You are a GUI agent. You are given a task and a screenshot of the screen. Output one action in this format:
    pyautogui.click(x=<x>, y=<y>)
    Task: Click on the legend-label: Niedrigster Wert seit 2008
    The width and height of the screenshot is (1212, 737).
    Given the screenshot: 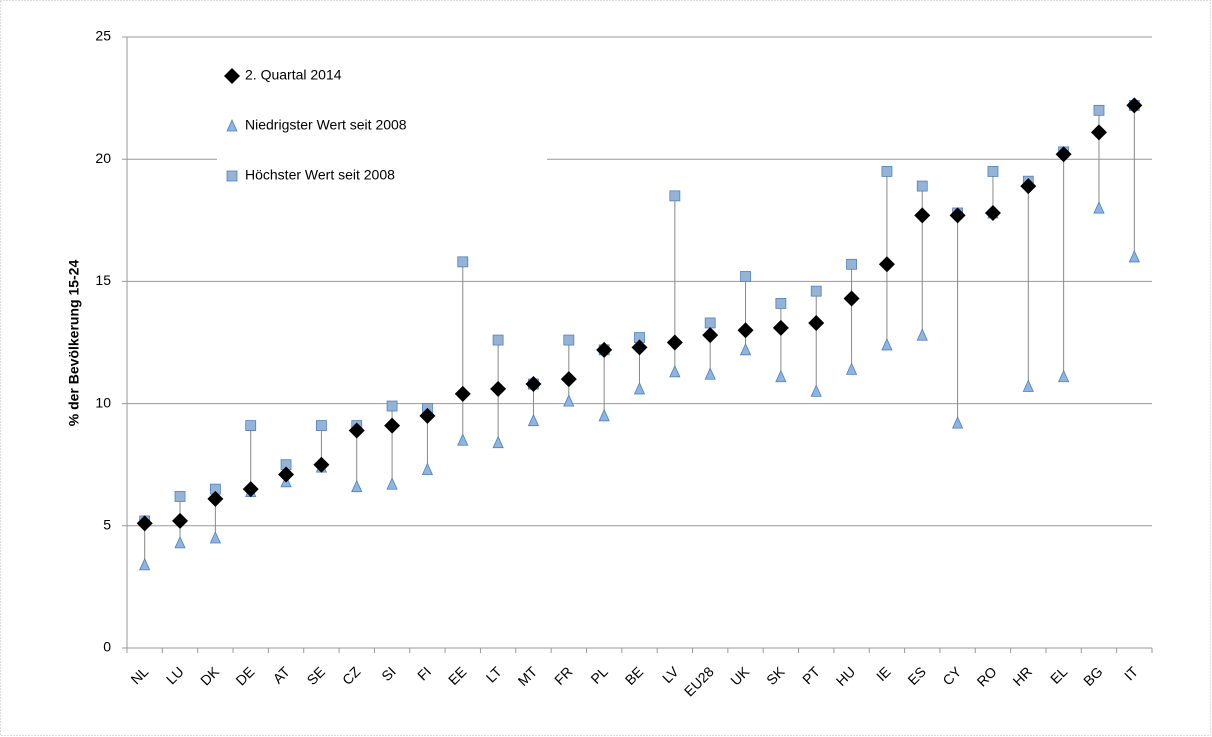 What is the action you would take?
    pyautogui.click(x=326, y=125)
    